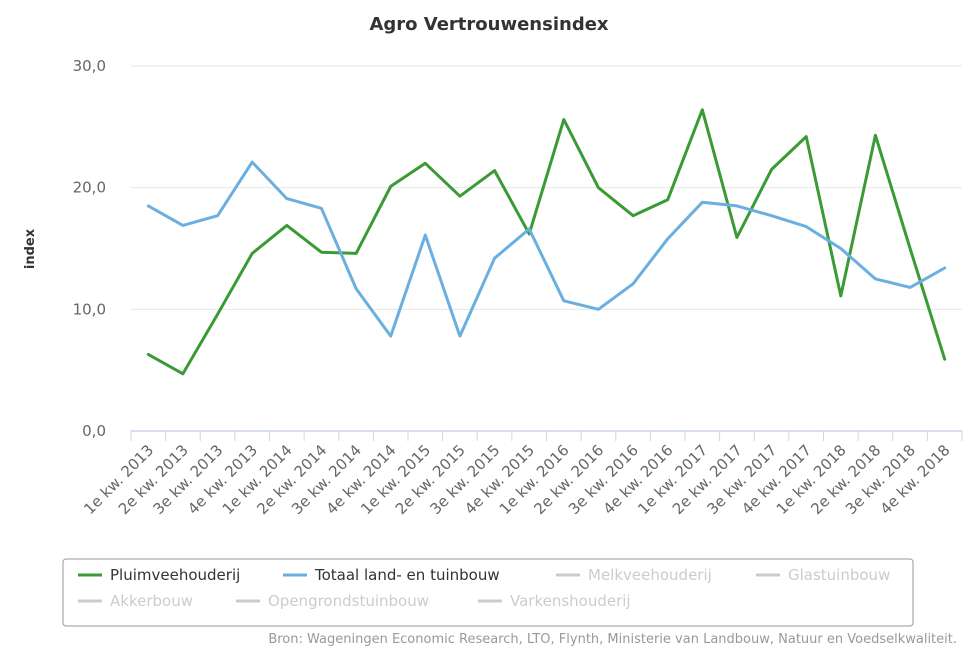 This screenshot has height=652, width=978. I want to click on legend-box, so click(488, 592).